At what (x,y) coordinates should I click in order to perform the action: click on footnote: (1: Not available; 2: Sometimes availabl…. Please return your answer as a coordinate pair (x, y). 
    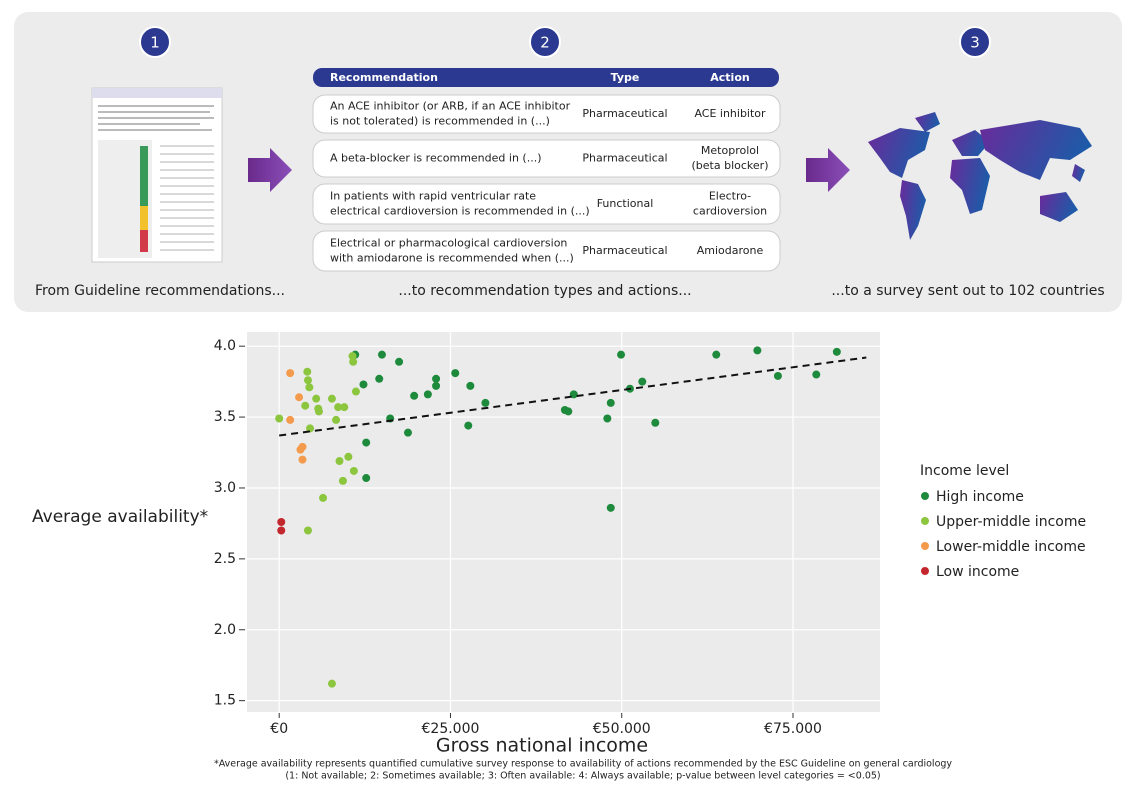
    Looking at the image, I should click on (582, 776).